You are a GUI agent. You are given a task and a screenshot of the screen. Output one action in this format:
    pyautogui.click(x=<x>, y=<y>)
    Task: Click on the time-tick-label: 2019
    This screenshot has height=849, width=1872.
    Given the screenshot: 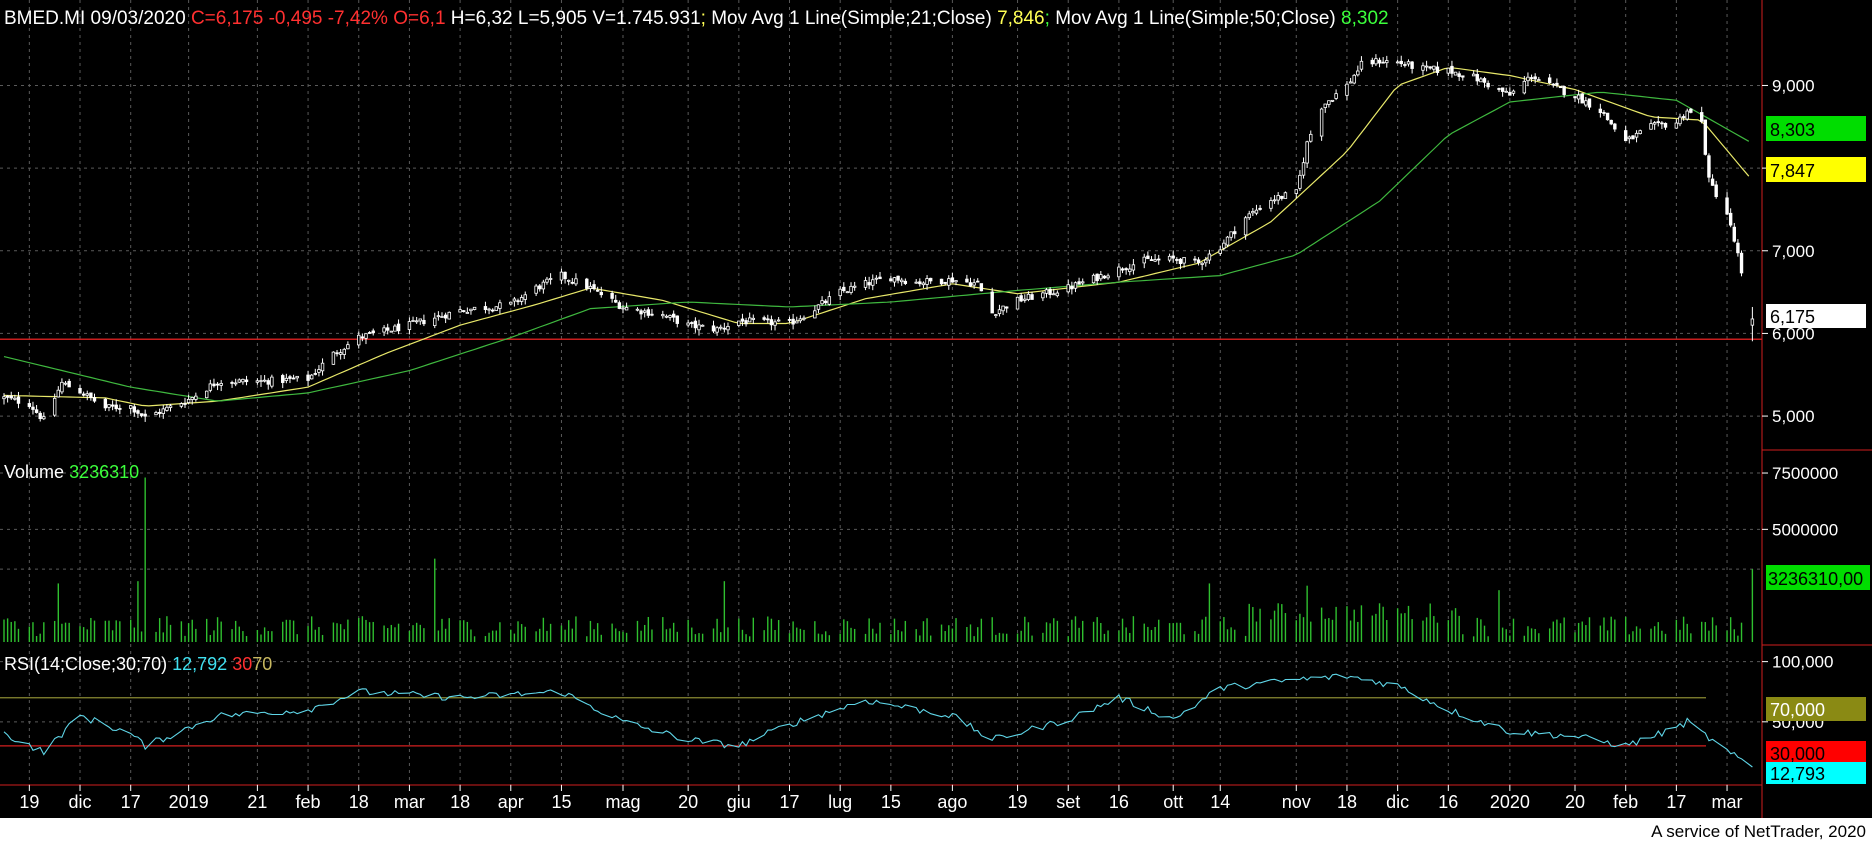 What is the action you would take?
    pyautogui.click(x=189, y=802)
    